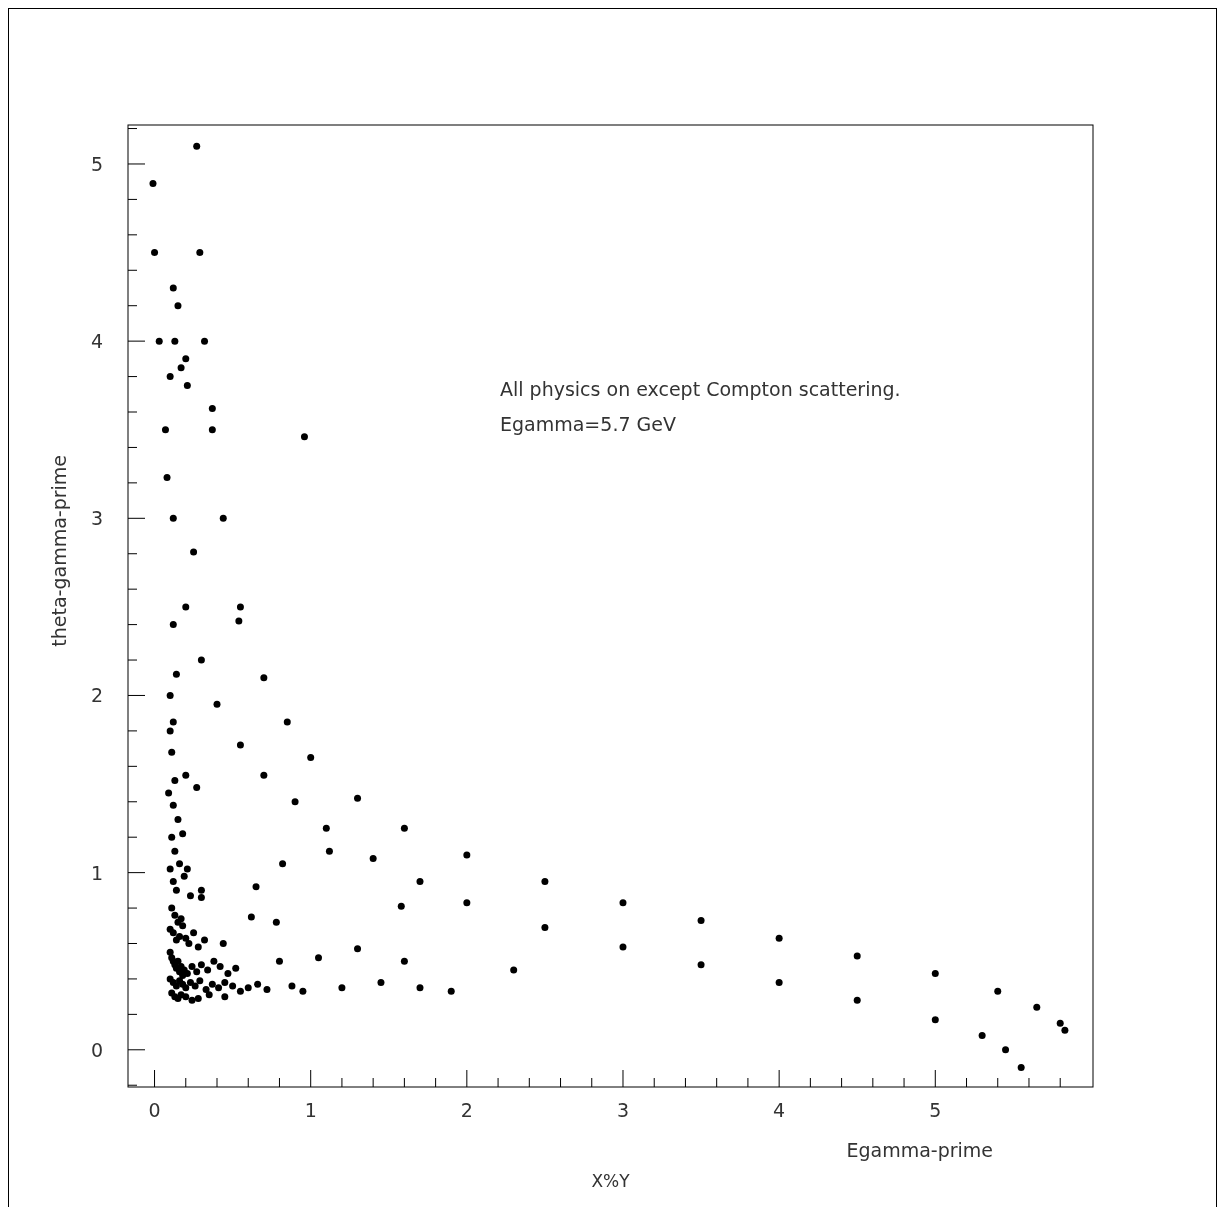 This screenshot has height=1207, width=1225. Describe the element at coordinates (96, 872) in the screenshot. I see `y-tick-label: 1` at that location.